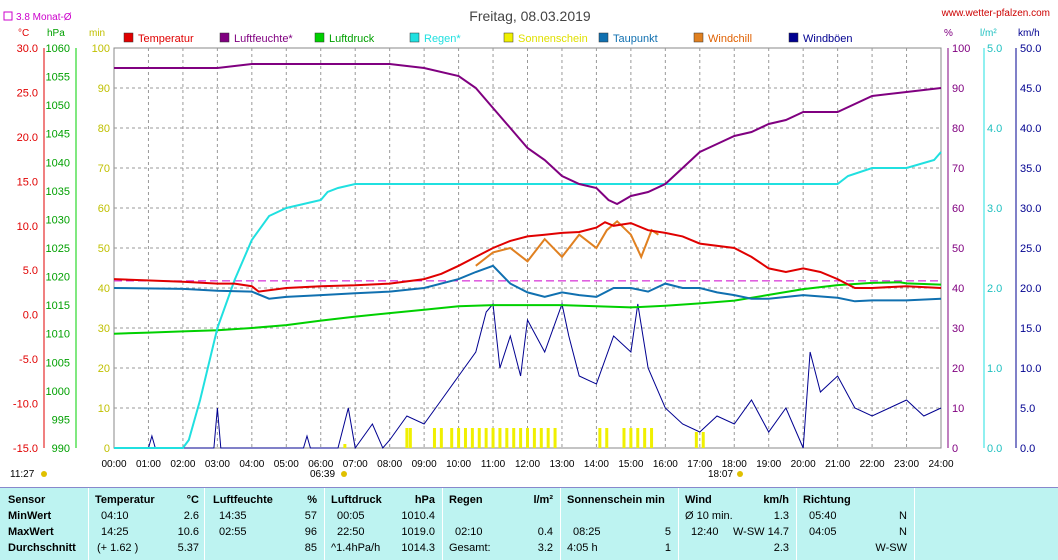 This screenshot has width=1058, height=560. Describe the element at coordinates (418, 548) in the screenshot. I see `press-avg: 1014.3` at that location.